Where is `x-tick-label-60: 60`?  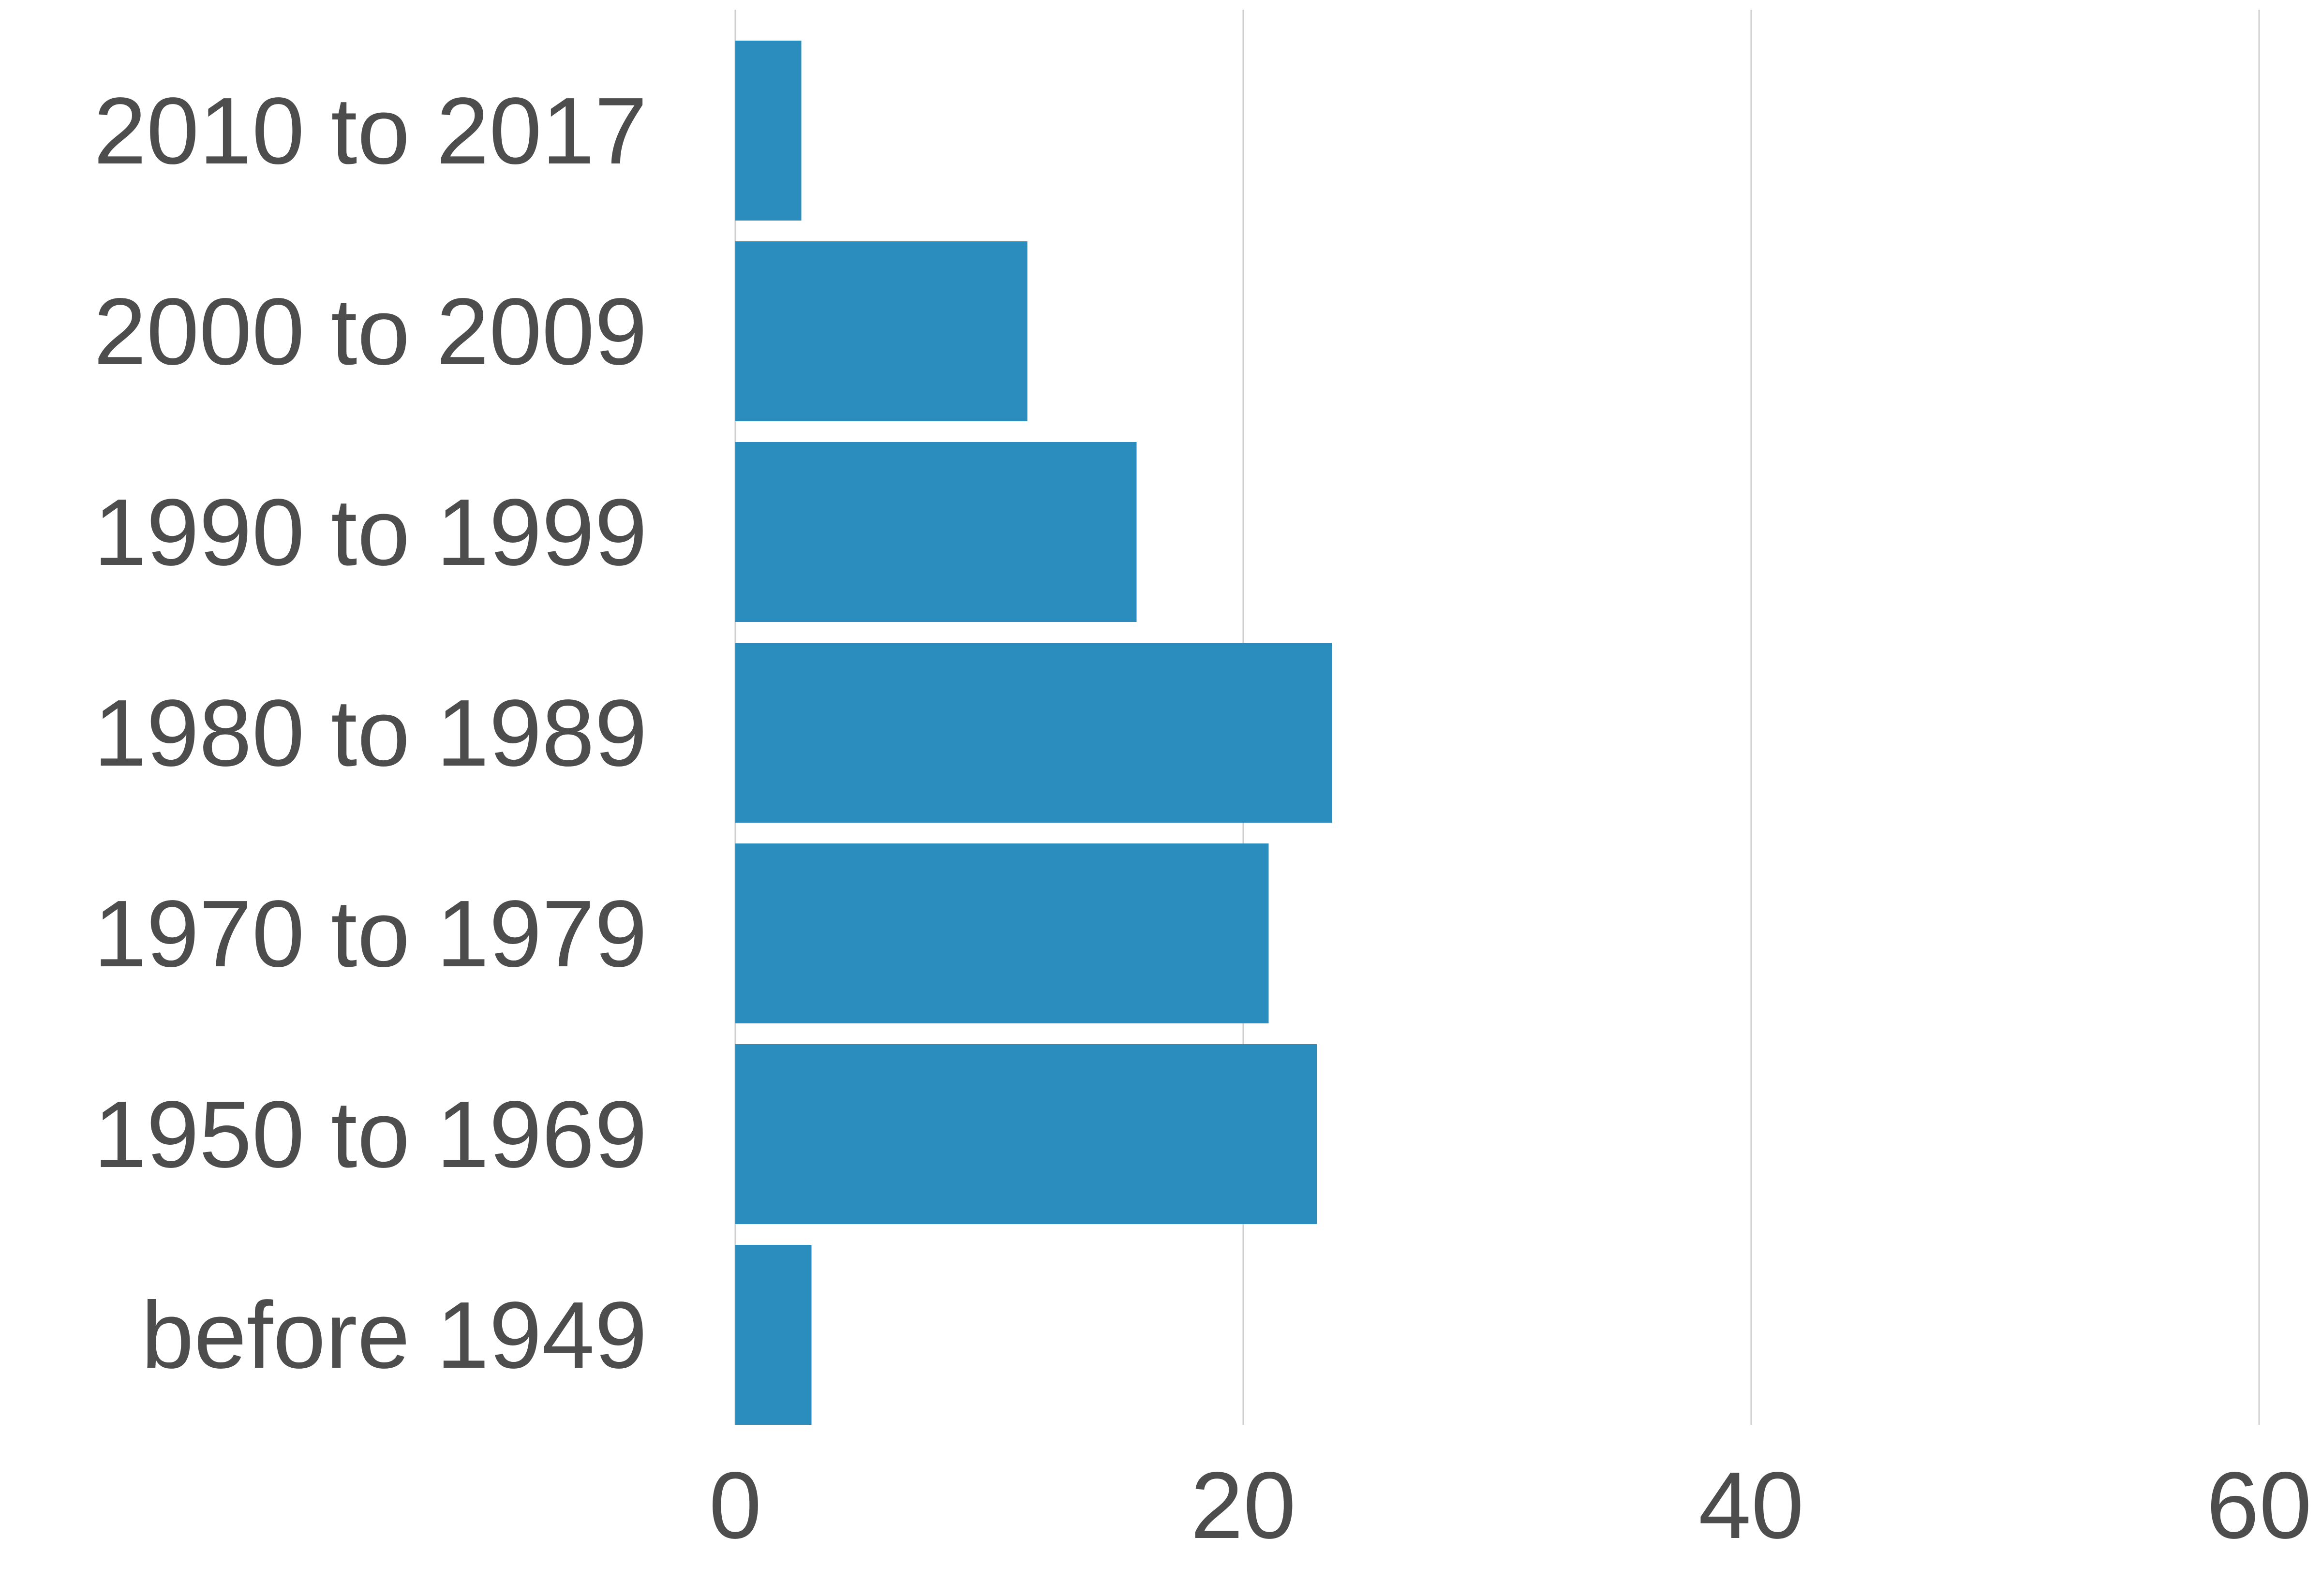 x-tick-label-60: 60 is located at coordinates (2259, 1505).